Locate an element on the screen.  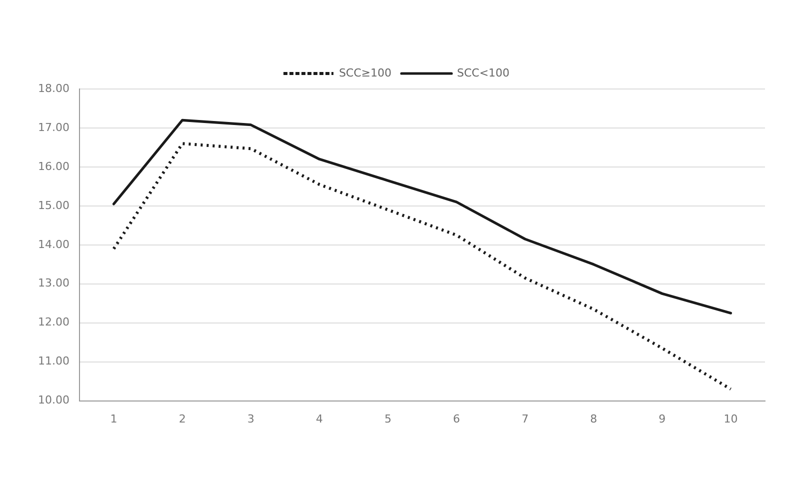
x-tick-label: 1 is located at coordinates (114, 419).